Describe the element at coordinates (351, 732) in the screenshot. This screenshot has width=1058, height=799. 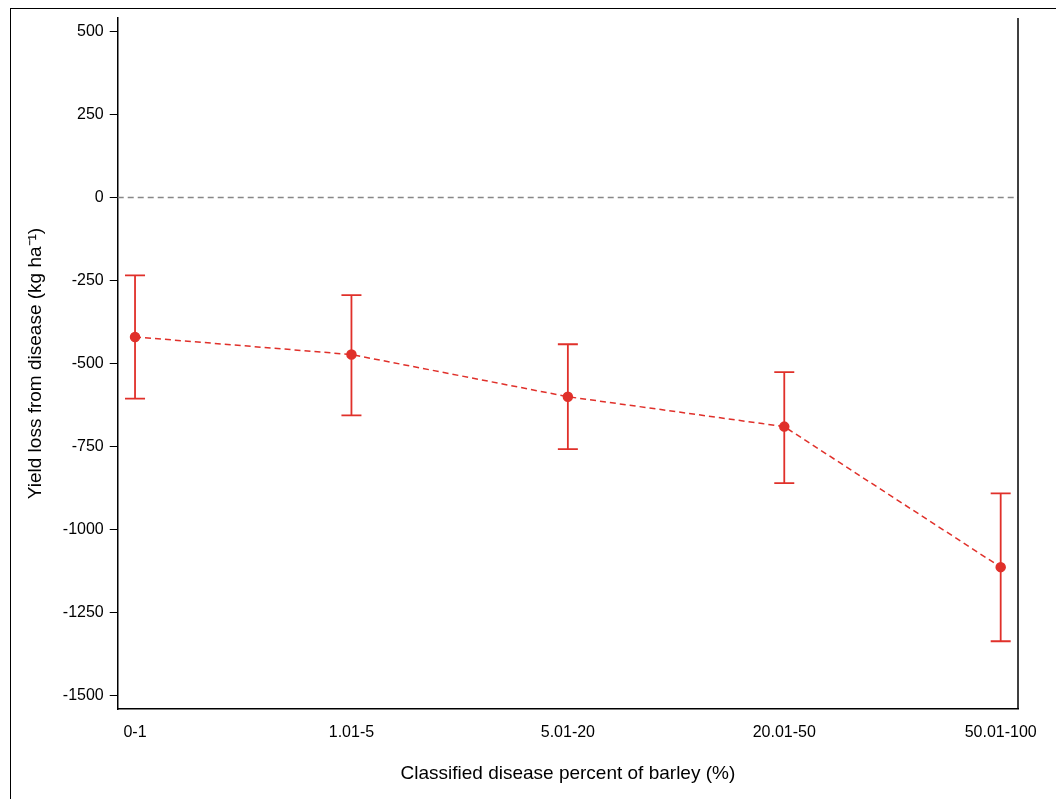
I see `x-tick-label: 1.01-5` at that location.